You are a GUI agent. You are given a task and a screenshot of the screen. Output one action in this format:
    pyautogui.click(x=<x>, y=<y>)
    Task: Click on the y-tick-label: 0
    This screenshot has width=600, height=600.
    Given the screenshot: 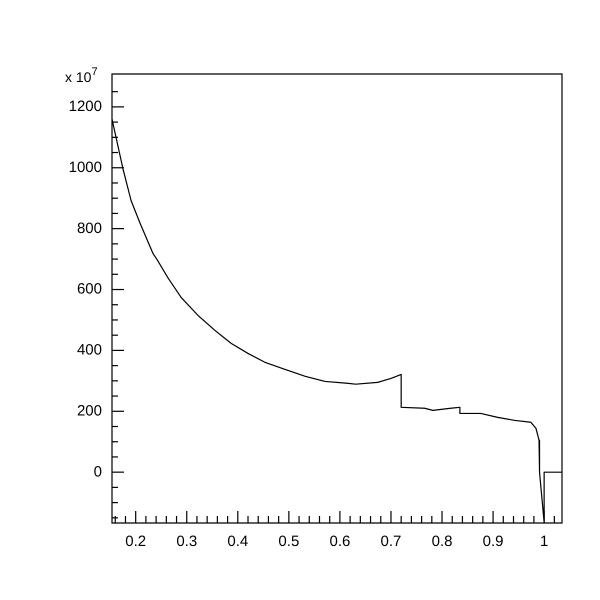 What is the action you would take?
    pyautogui.click(x=98, y=471)
    